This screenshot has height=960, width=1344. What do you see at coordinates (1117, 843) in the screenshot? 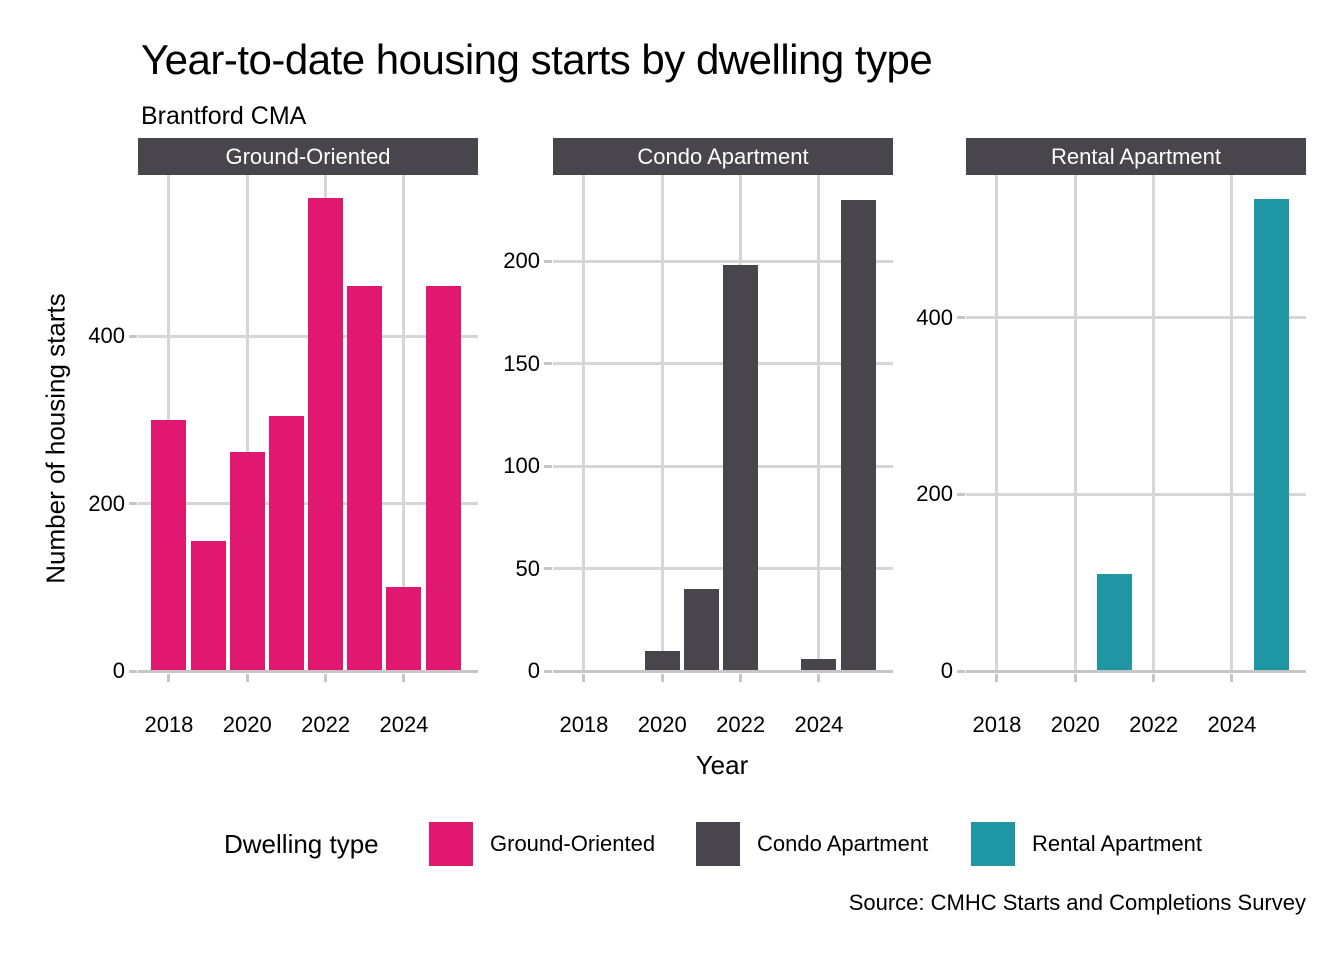
I see `legend-label-2: Rental Apartment` at bounding box center [1117, 843].